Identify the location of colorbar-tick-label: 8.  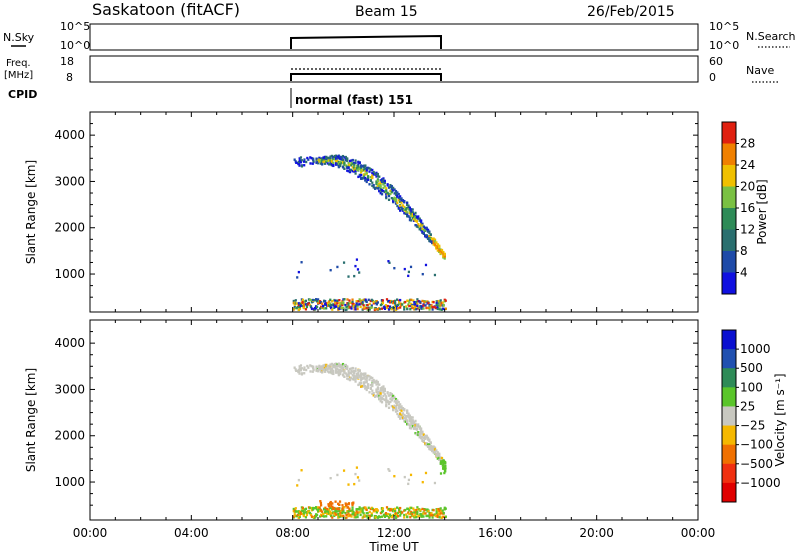
(744, 251).